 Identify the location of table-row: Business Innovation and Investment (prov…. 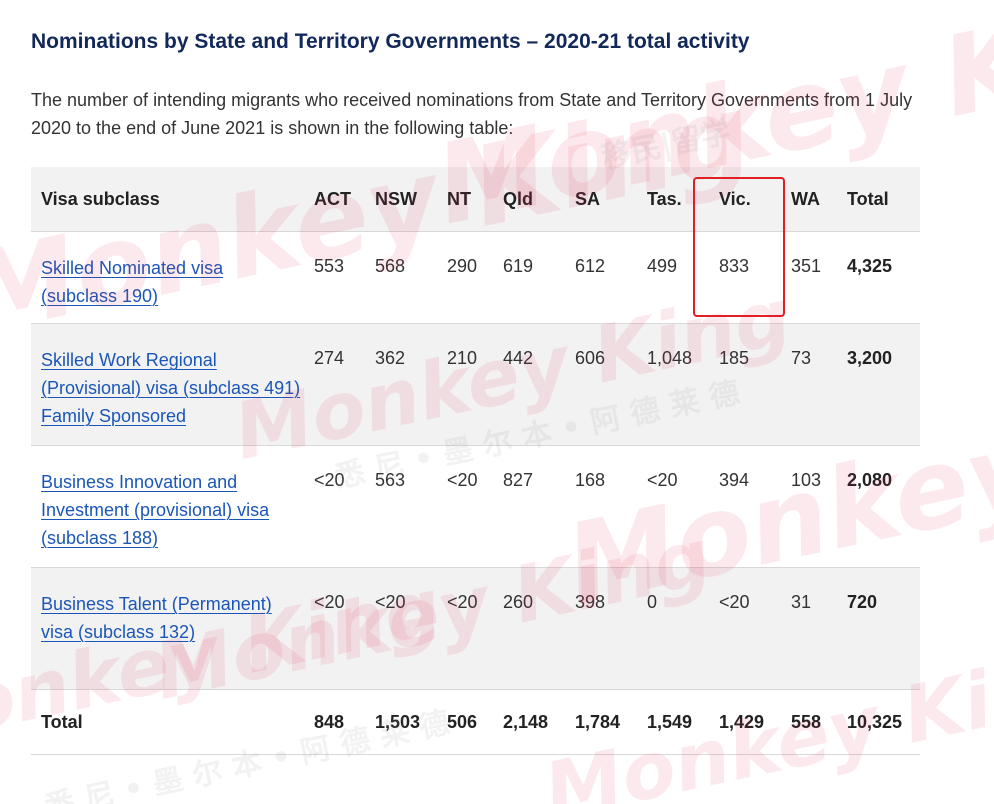
(475, 506).